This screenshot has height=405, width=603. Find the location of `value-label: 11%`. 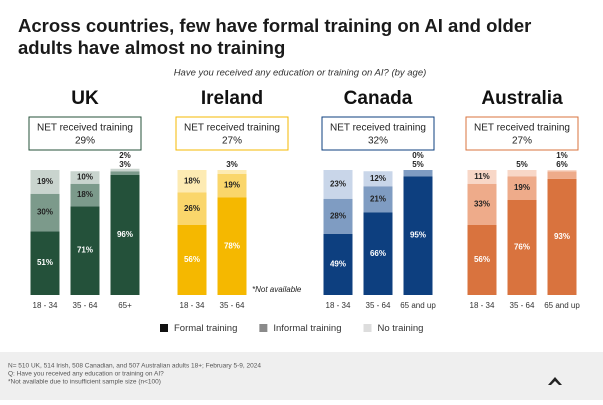

value-label: 11% is located at coordinates (482, 176).